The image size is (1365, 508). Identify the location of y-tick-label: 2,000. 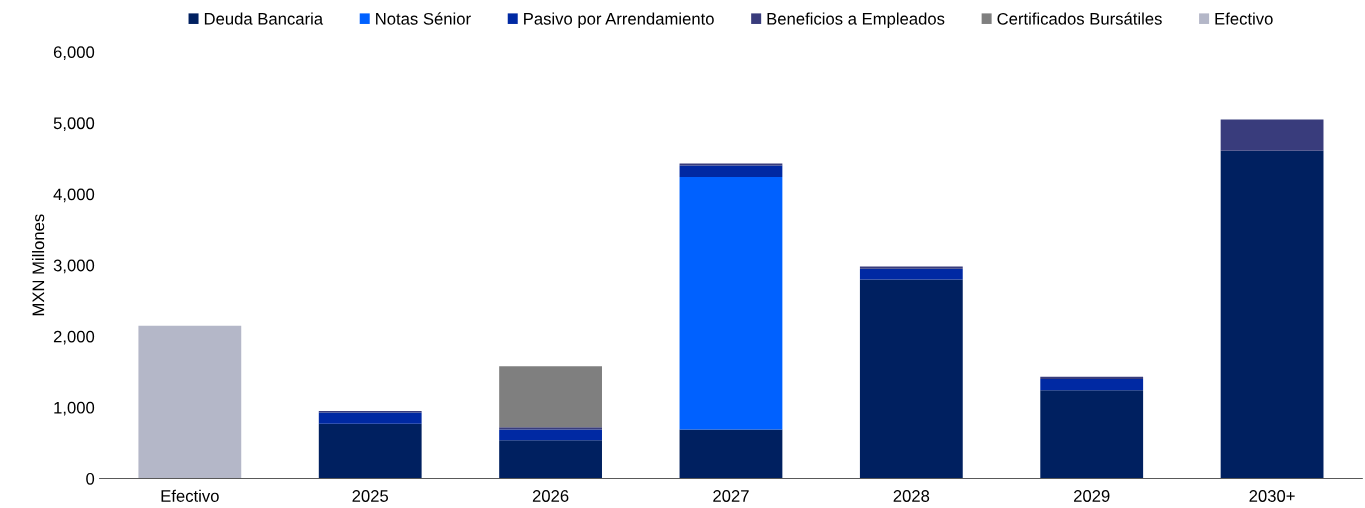
(74, 337).